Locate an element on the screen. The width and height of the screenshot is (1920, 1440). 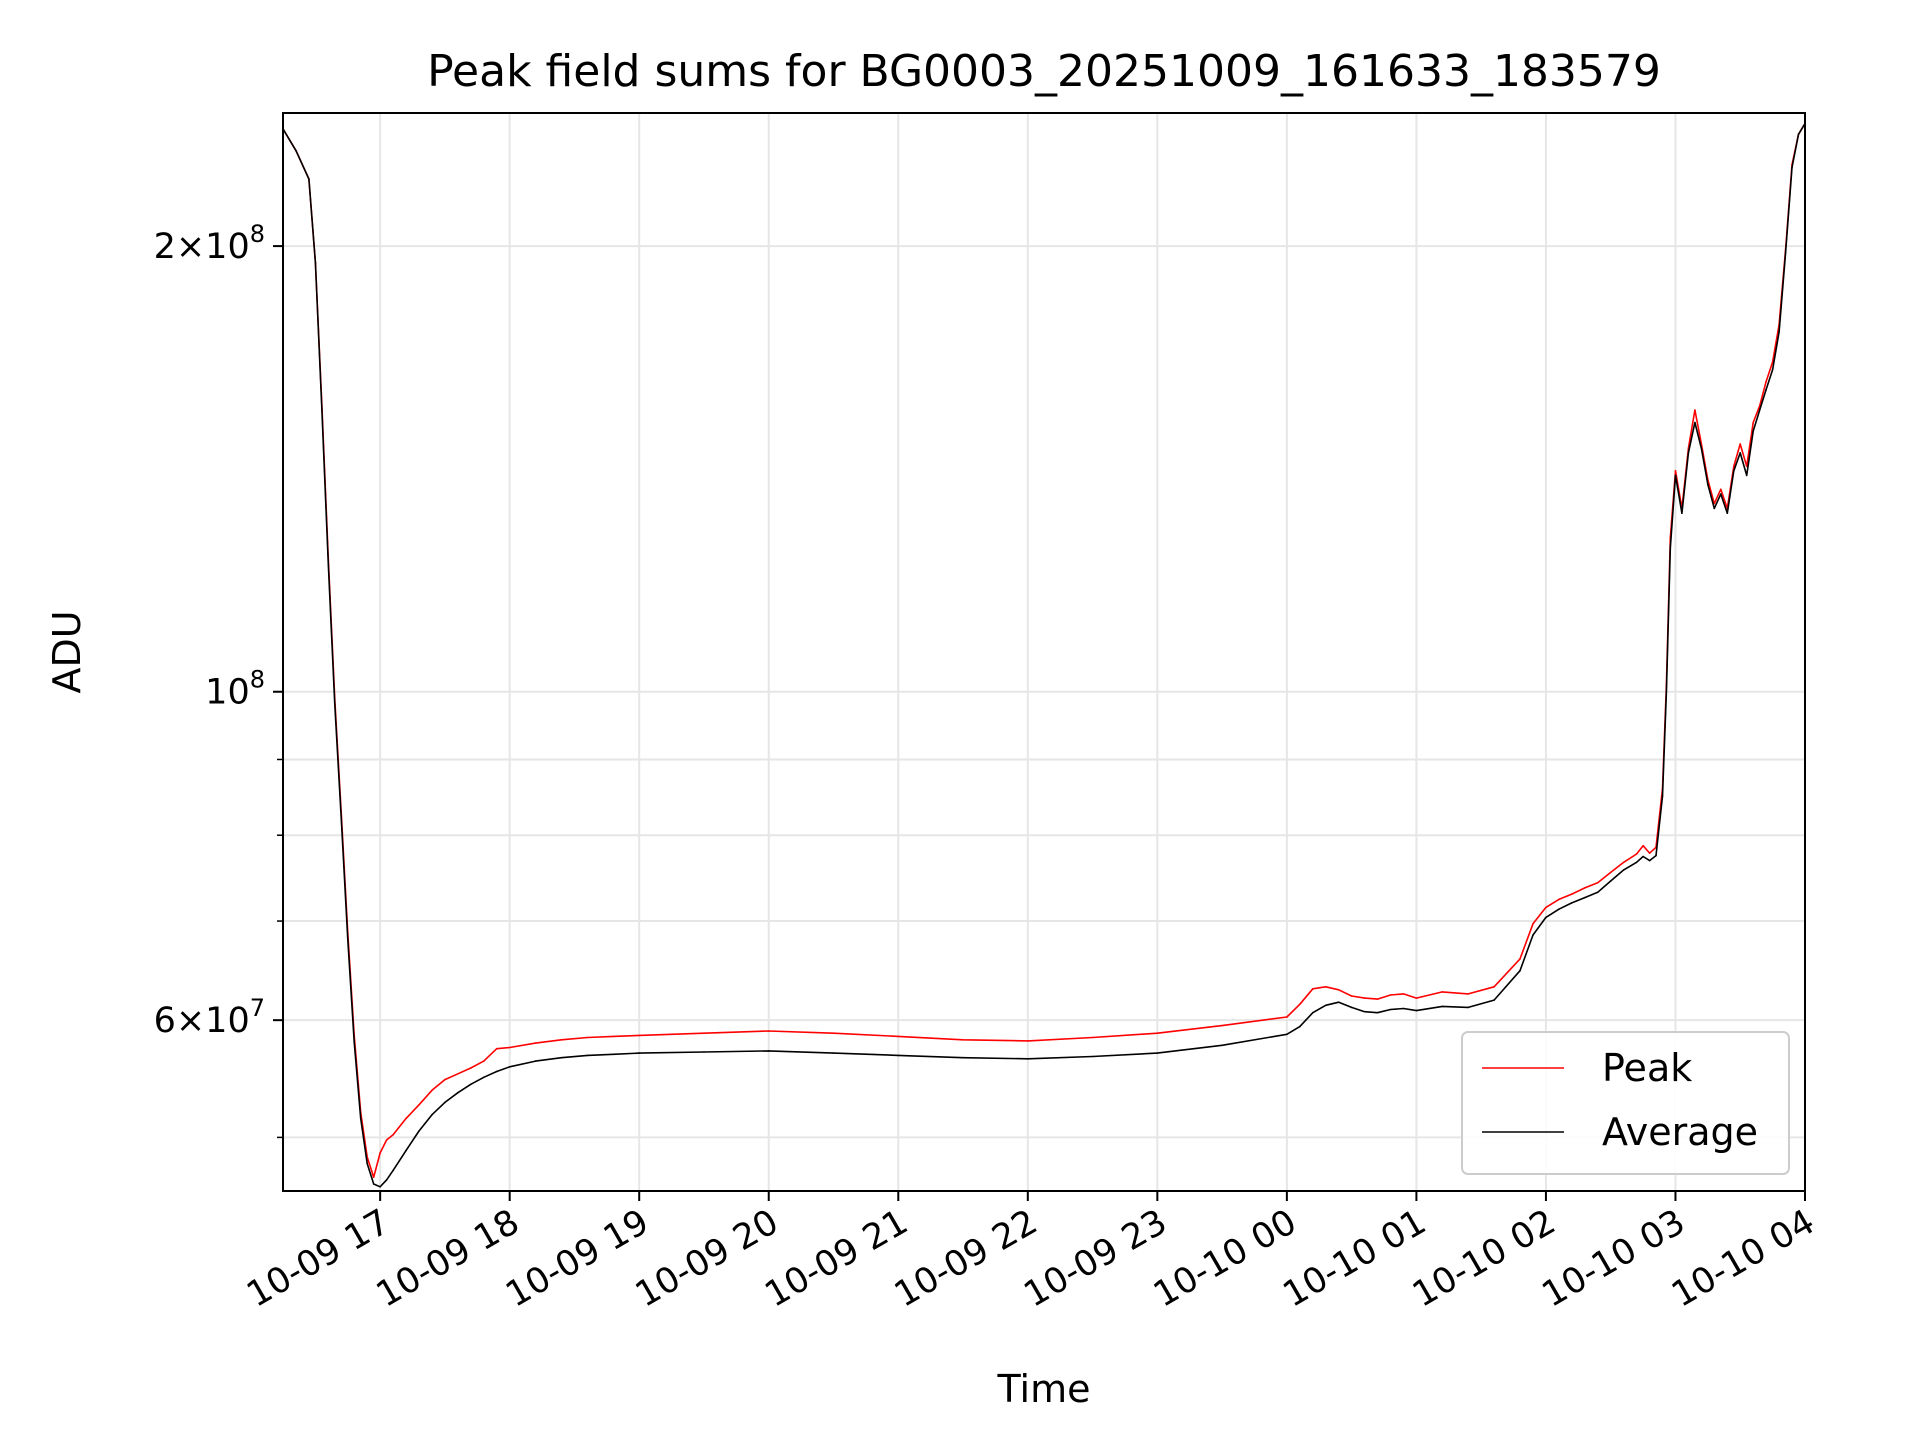
y-axis: 2×108 108 6×107 is located at coordinates (218, 679).